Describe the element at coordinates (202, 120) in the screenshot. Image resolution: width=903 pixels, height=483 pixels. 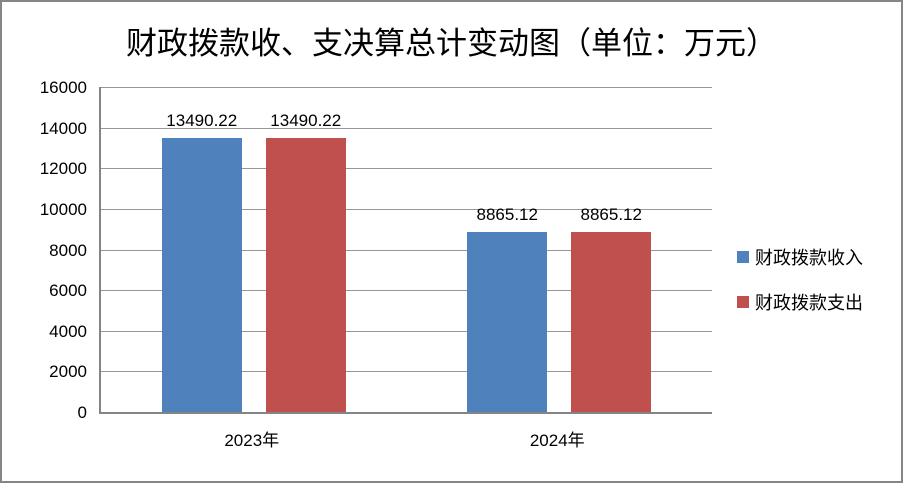
I see `data-label-财政拨款收入-2023年: 13490.22` at that location.